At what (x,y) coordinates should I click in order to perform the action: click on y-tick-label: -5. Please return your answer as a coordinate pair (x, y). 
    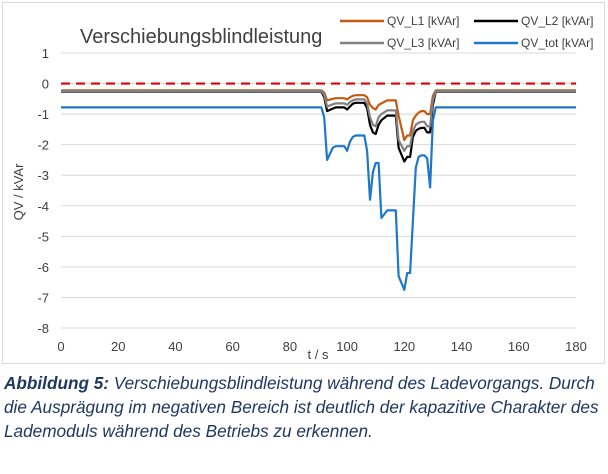
    Looking at the image, I should click on (43, 236).